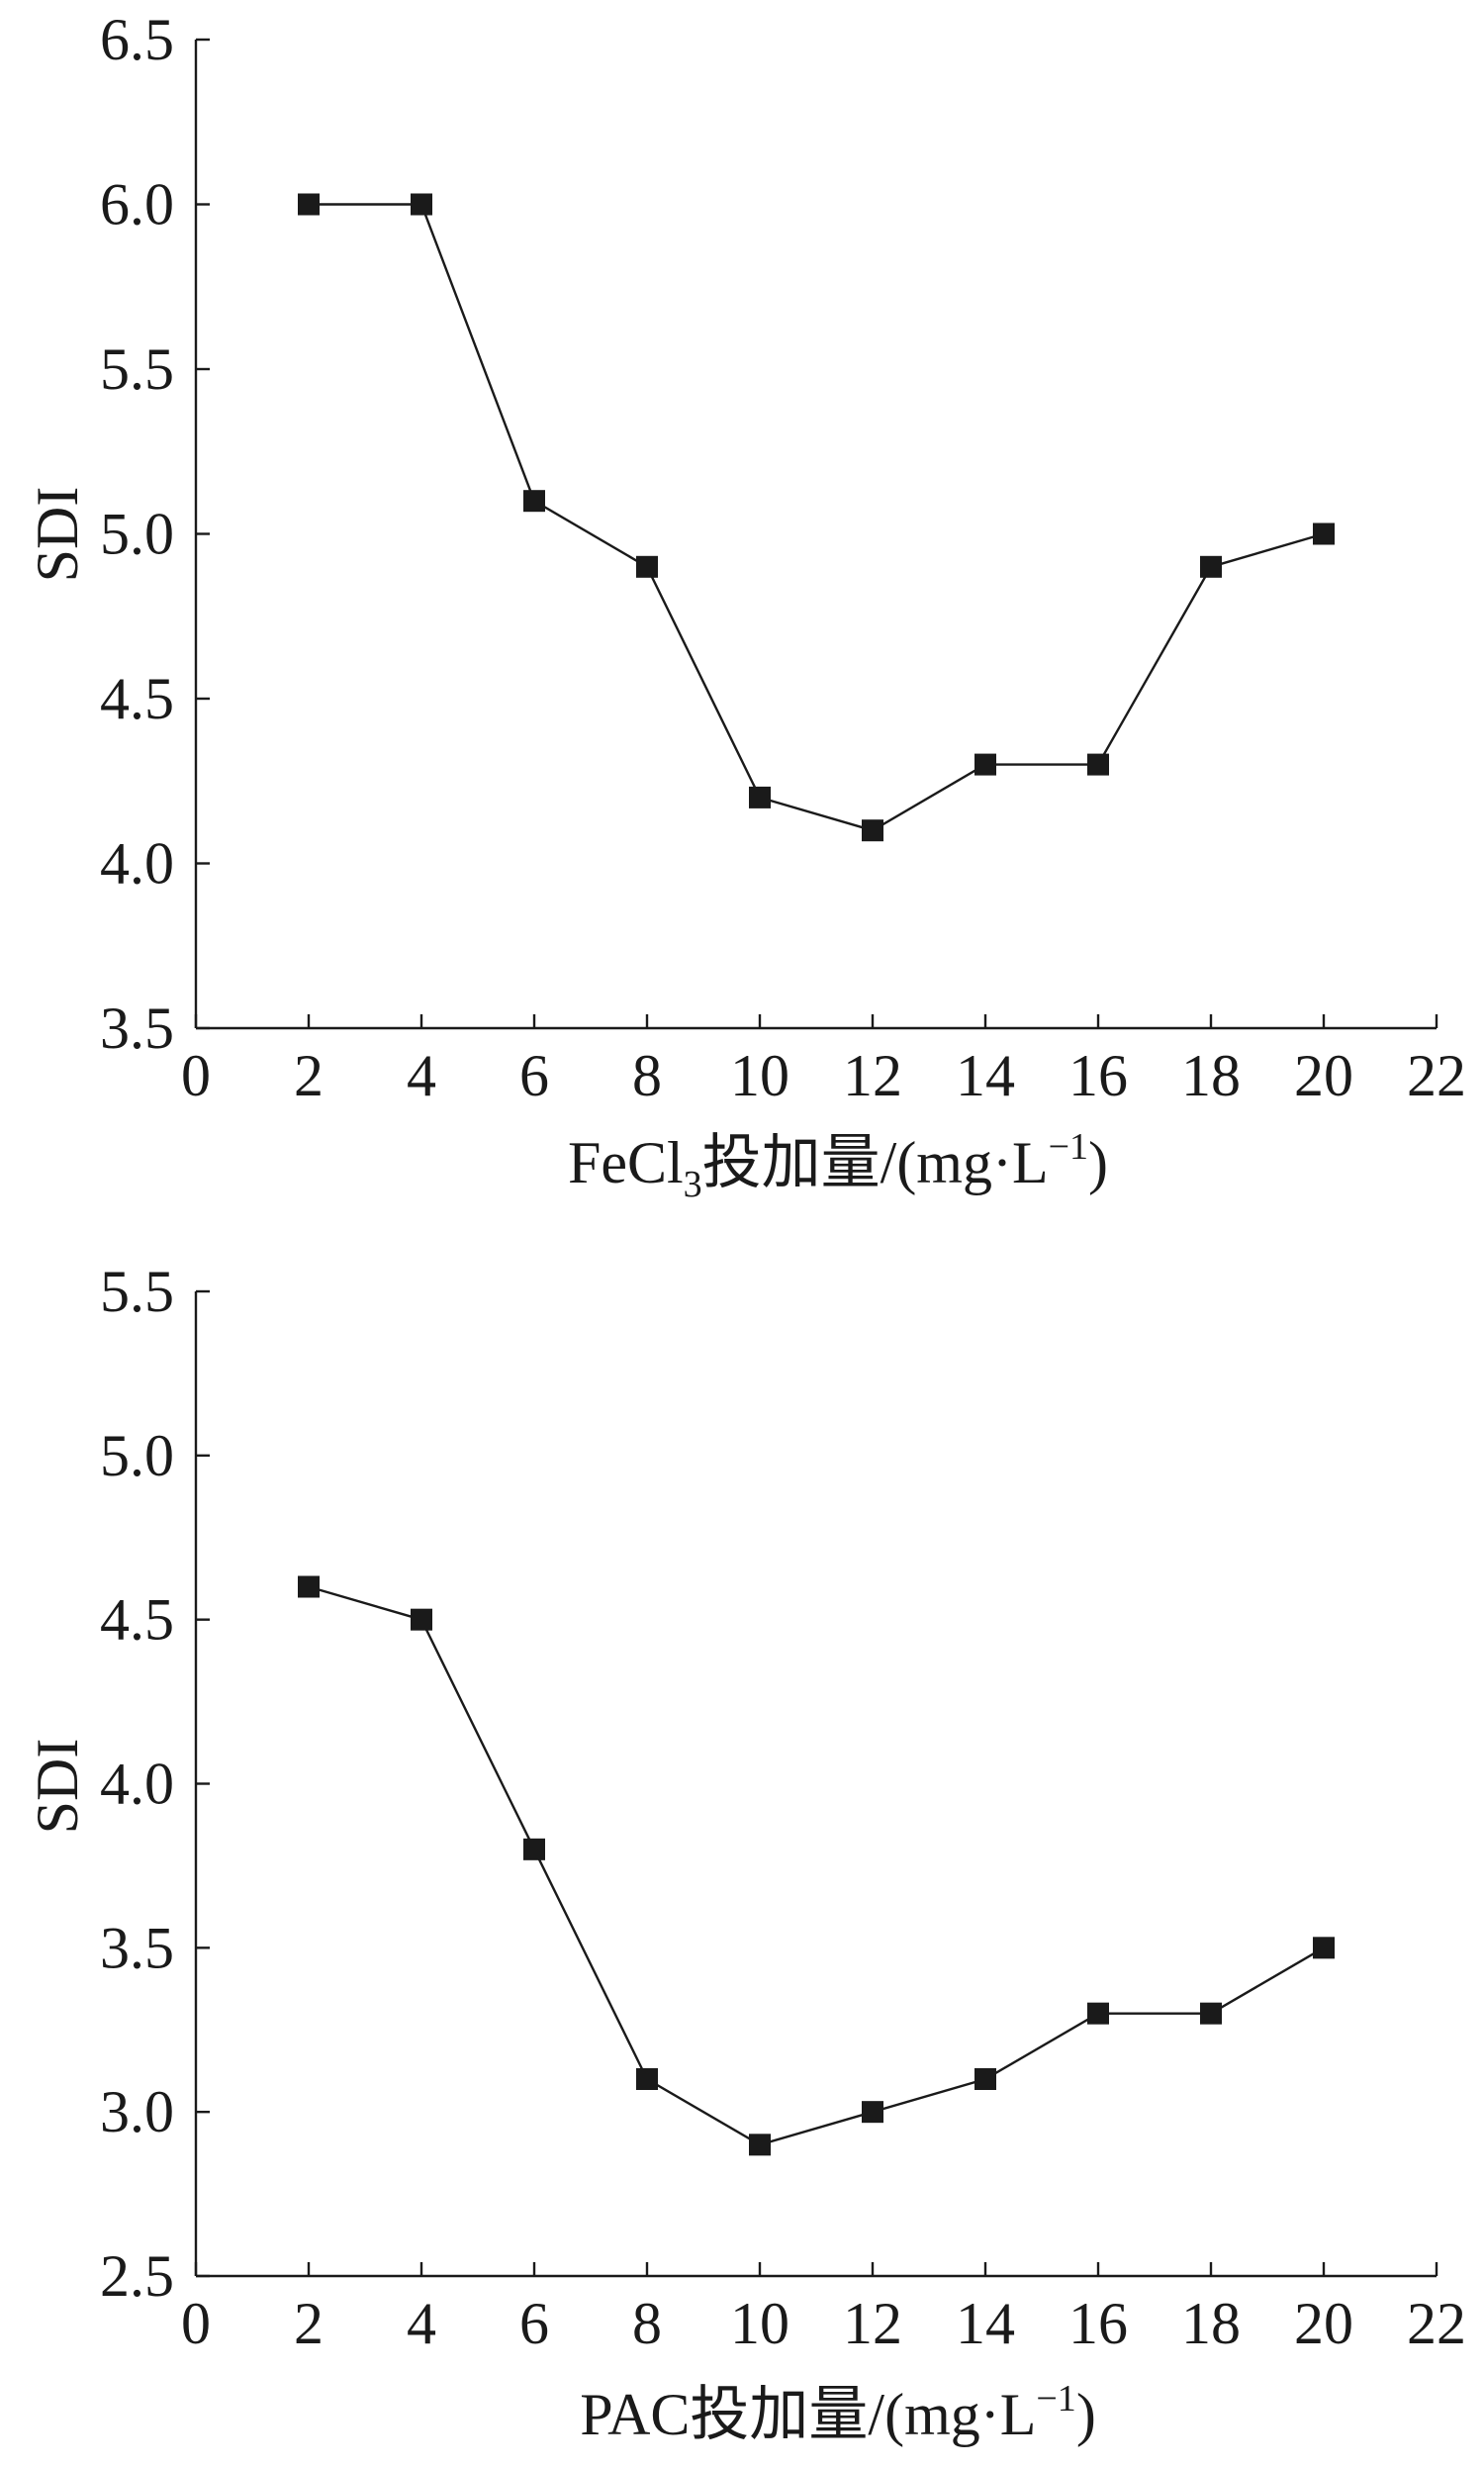  What do you see at coordinates (137, 2111) in the screenshot?
I see `y-tick-label: 3.0` at bounding box center [137, 2111].